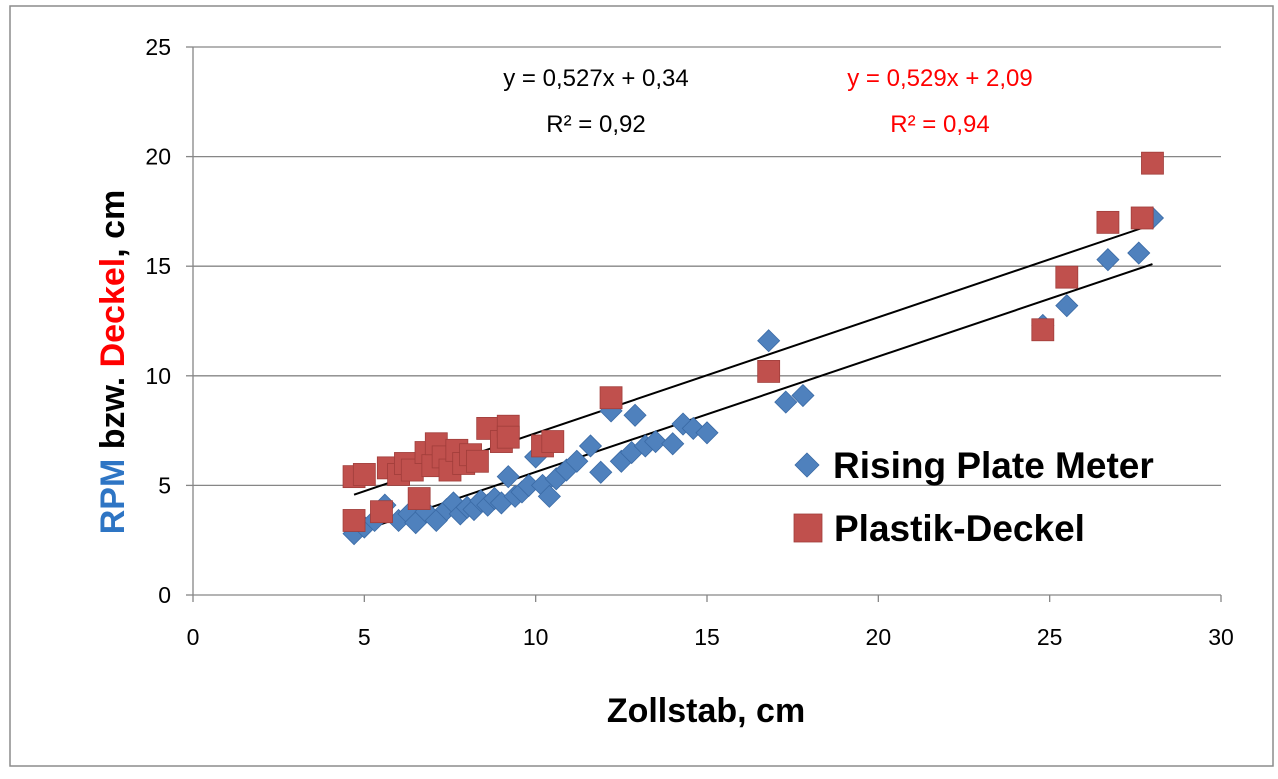  I want to click on x-tick-label: 5, so click(364, 637).